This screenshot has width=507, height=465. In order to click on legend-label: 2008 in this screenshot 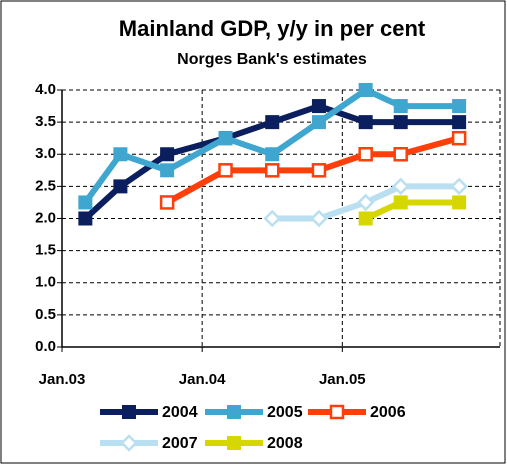, I will do `click(285, 443)`.